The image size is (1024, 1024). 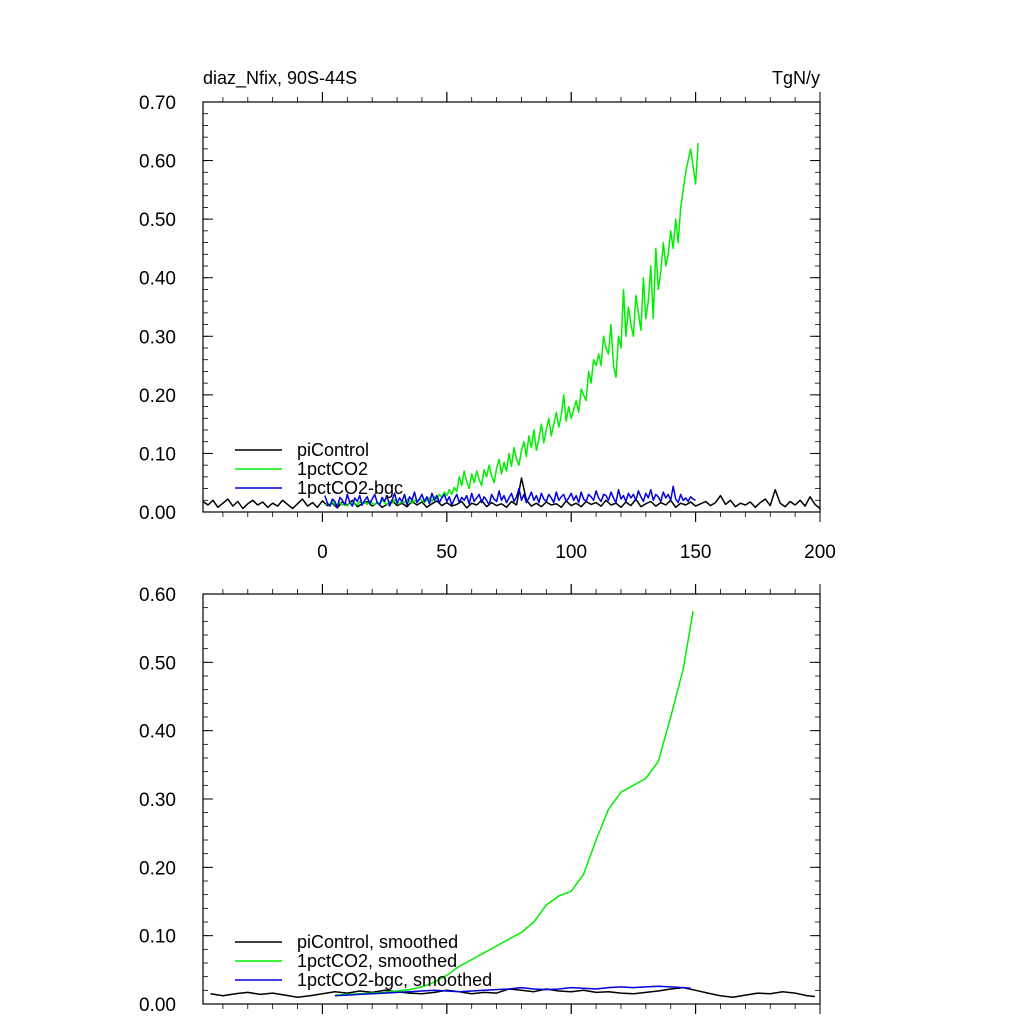 I want to click on legend-label: piControl, so click(x=333, y=450).